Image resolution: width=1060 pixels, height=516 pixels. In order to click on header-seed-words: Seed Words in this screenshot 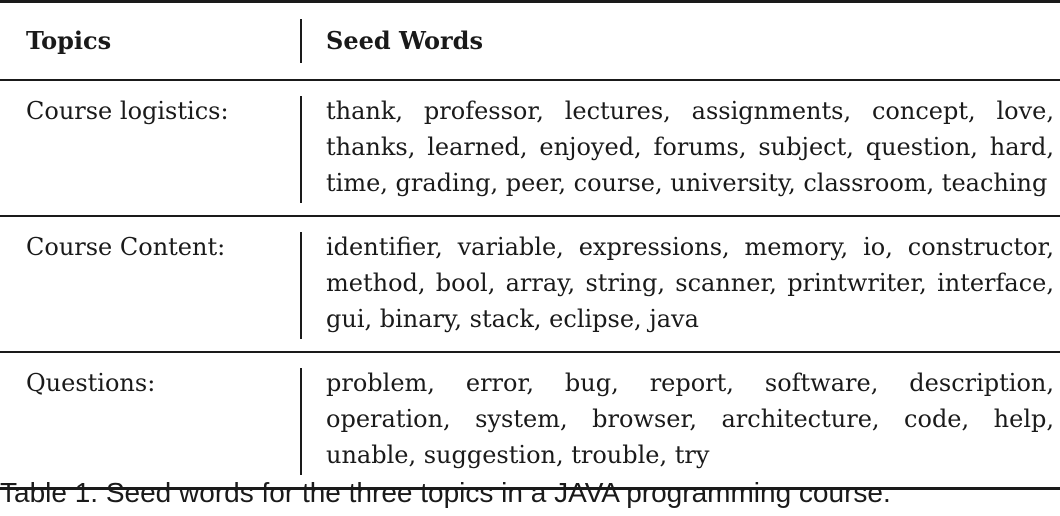, I will do `click(680, 41)`.